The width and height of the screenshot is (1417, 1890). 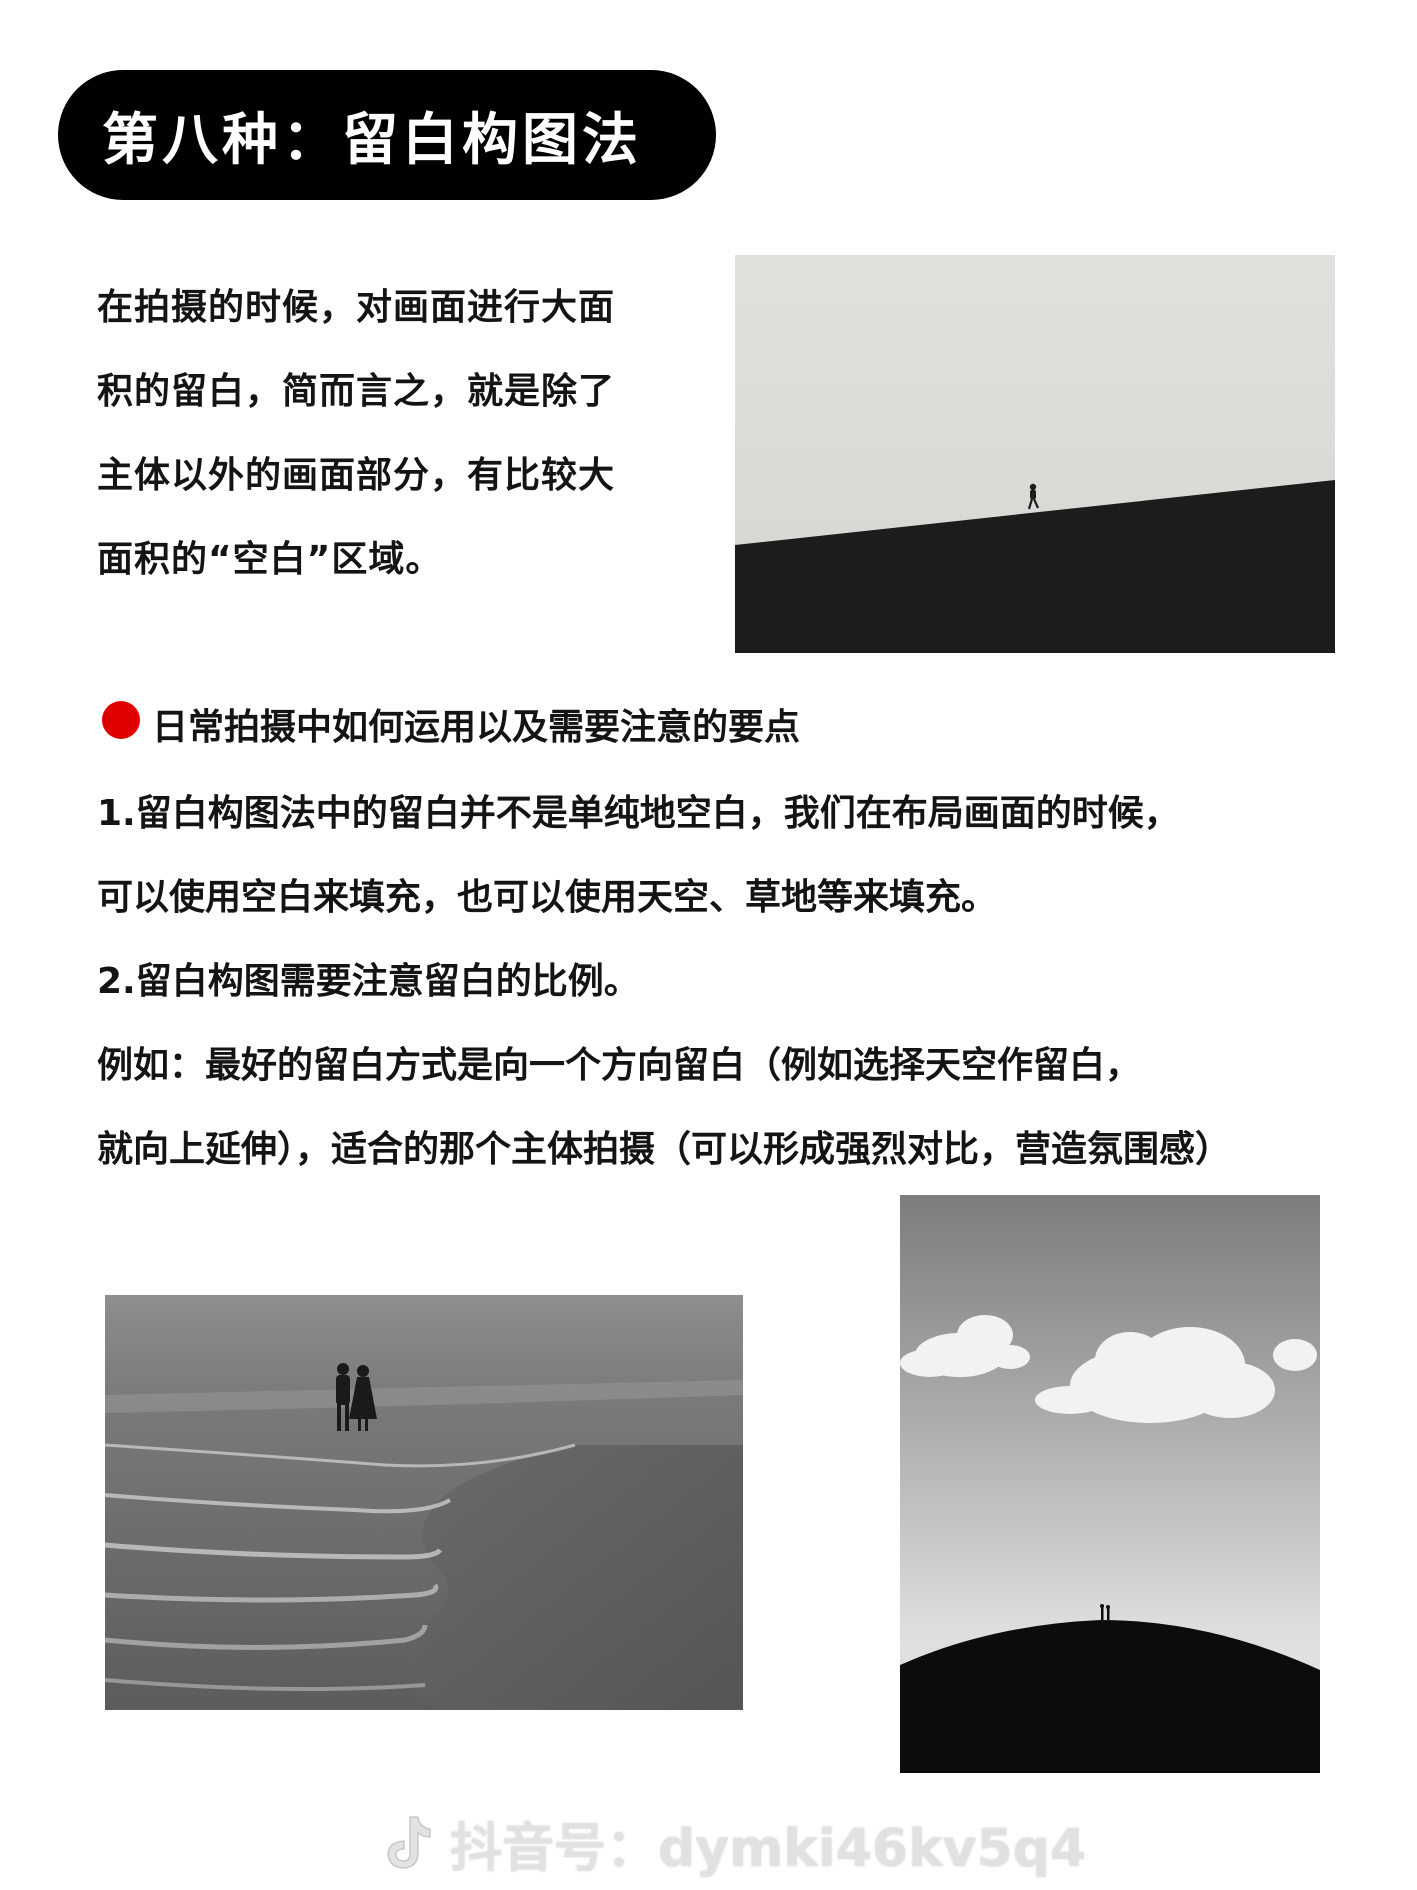 I want to click on photo-lone-walker-hill, so click(x=1035, y=454).